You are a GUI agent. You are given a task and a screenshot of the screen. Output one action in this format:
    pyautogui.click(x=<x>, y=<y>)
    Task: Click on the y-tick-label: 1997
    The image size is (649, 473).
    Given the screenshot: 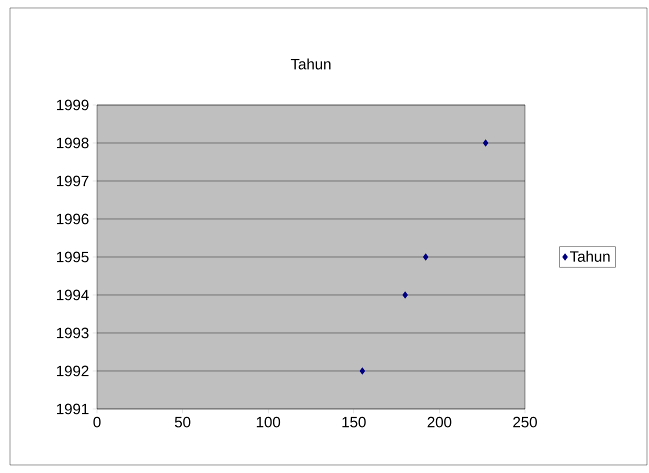 What is the action you would take?
    pyautogui.click(x=72, y=181)
    